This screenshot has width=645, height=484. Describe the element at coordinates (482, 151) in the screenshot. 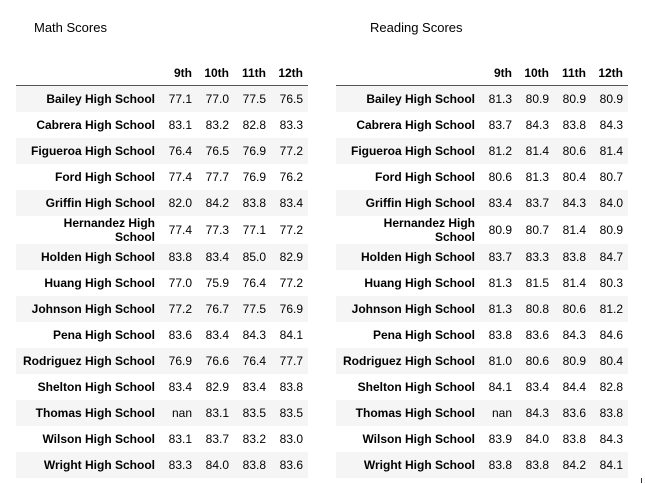

I see `table-row: Figueroa High School 81.2 81.4 80.6 81.4` at that location.